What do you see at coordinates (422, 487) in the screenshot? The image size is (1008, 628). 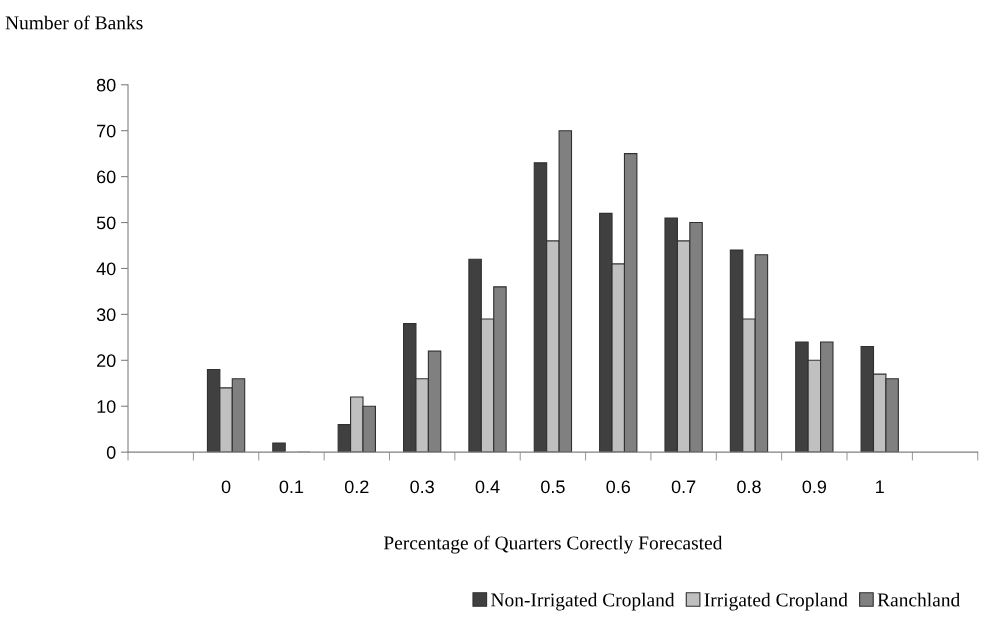 I see `x-tick-label: 0.3` at bounding box center [422, 487].